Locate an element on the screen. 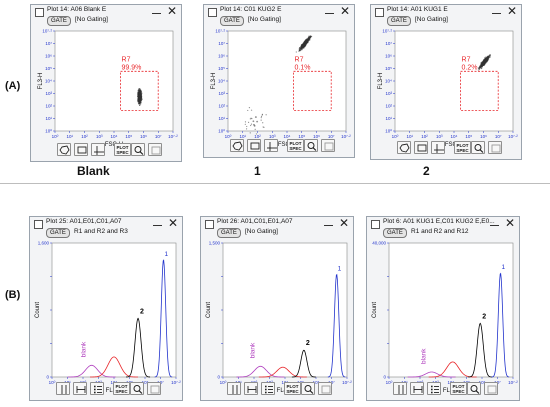 This screenshot has width=550, height=407. panel-title: Plot 26: A01,C01,E01,A07 is located at coordinates (255, 221).